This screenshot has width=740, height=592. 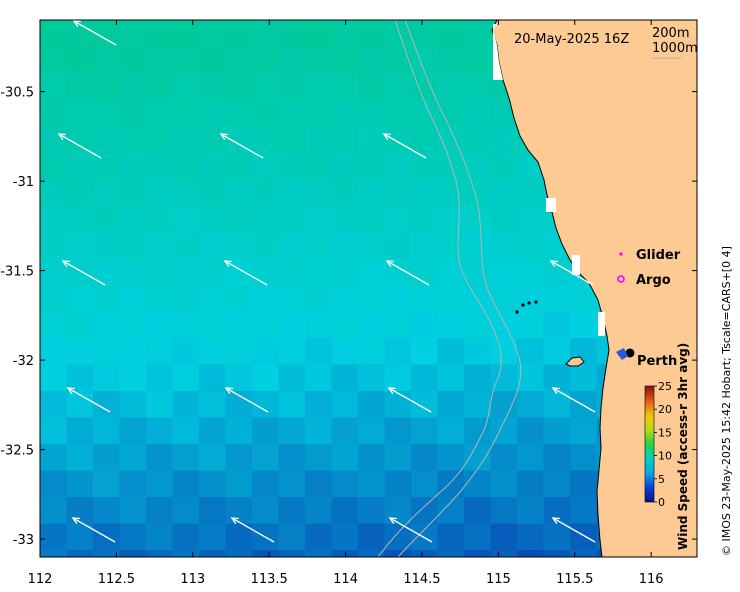 What do you see at coordinates (661, 502) in the screenshot?
I see `colorbar-tick-label: 0` at bounding box center [661, 502].